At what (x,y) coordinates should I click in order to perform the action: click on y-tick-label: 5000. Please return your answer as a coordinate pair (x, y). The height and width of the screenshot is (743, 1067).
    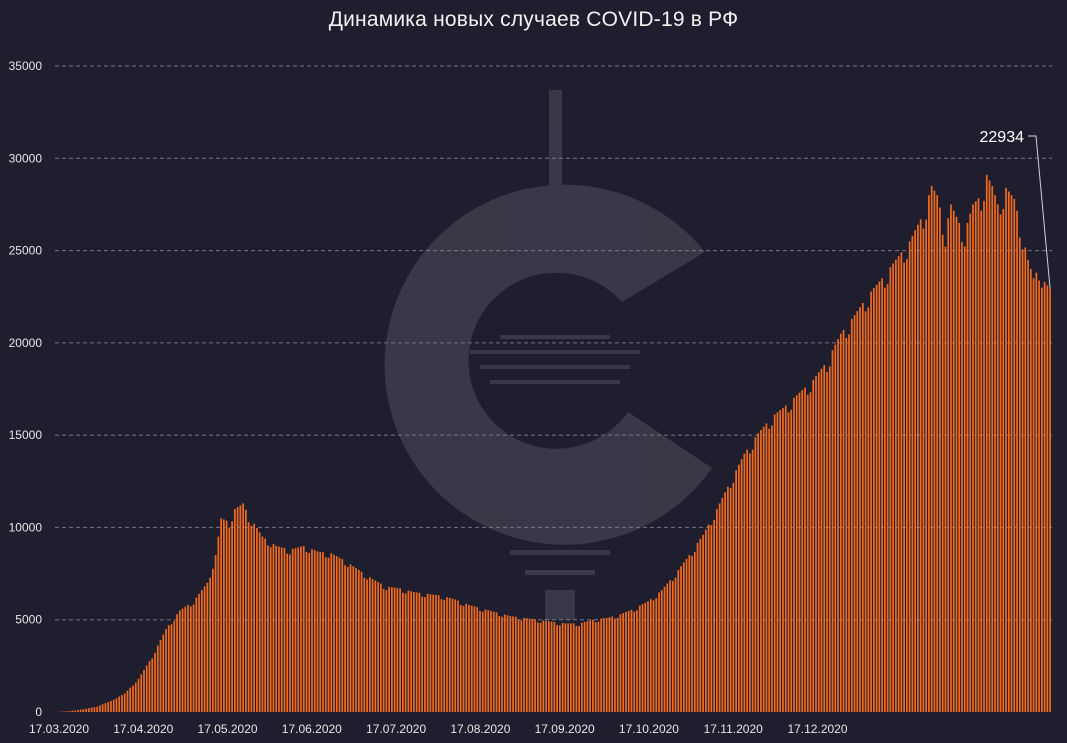
    Looking at the image, I should click on (28, 620).